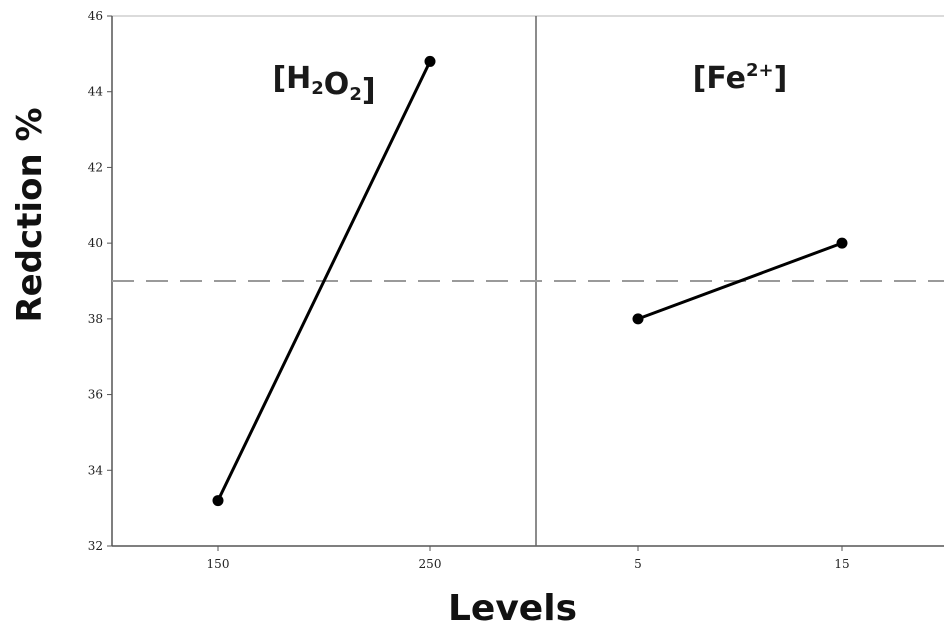  What do you see at coordinates (95, 243) in the screenshot?
I see `y-tick-label: 40` at bounding box center [95, 243].